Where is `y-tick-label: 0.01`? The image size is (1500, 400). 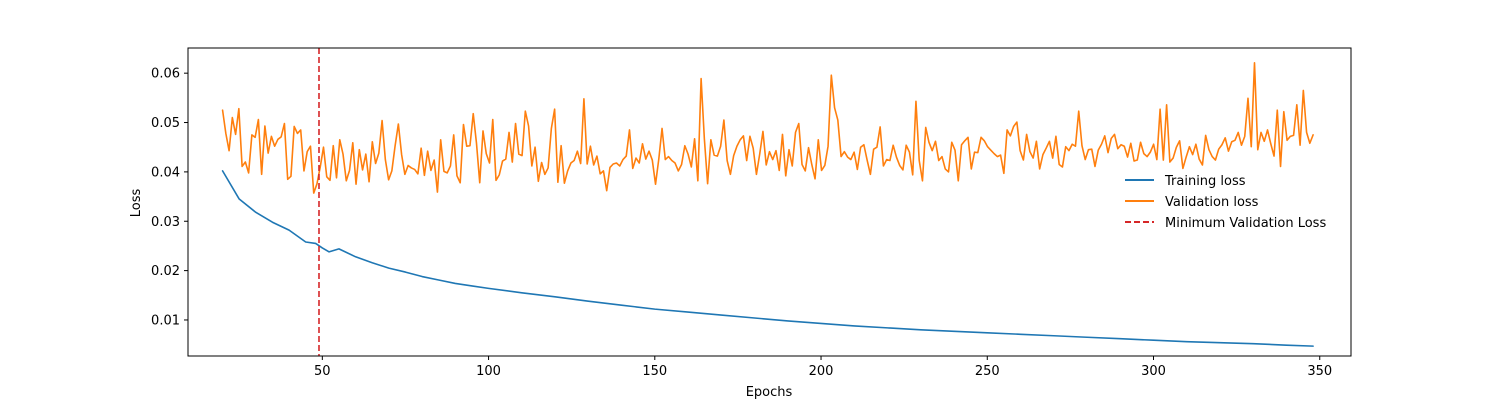 y-tick-label: 0.01 is located at coordinates (165, 320).